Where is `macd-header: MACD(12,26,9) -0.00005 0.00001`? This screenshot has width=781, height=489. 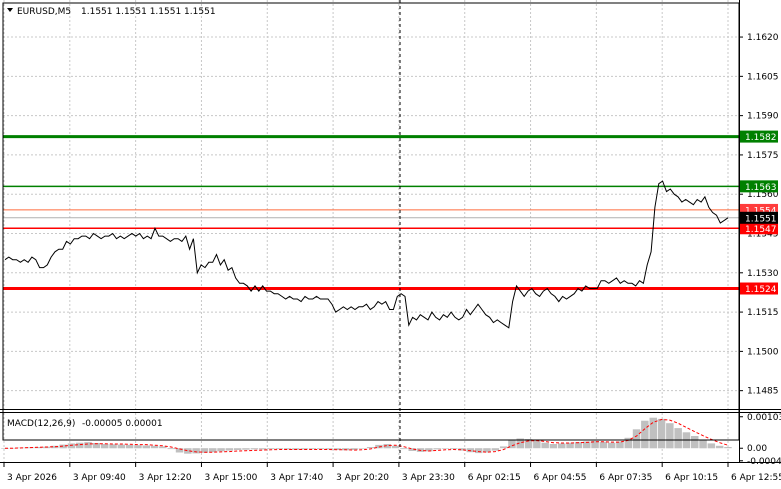 macd-header: MACD(12,26,9) -0.00005 0.00001 is located at coordinates (85, 424).